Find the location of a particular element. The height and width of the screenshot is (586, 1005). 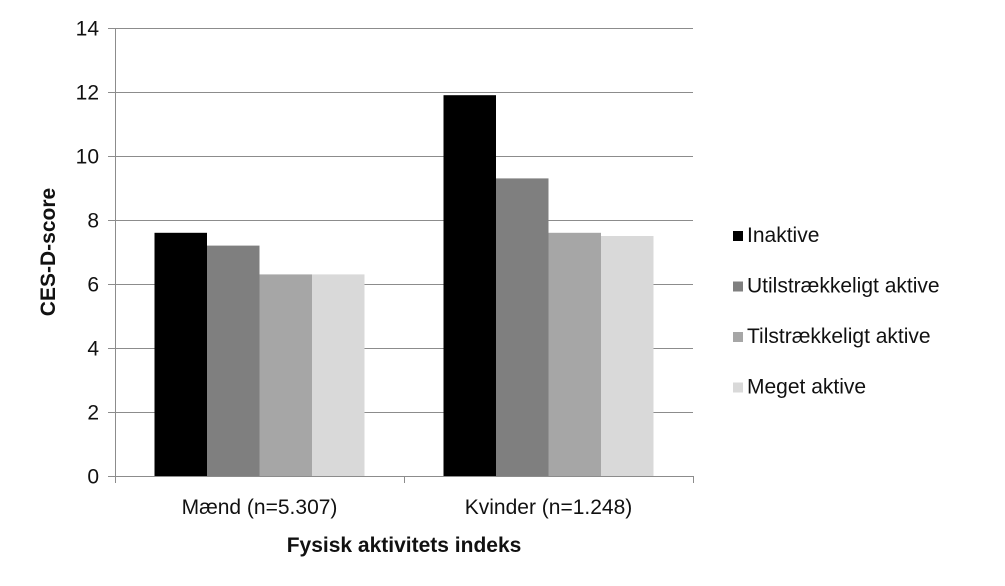

legend-label: Tilstrækkeligt aktive is located at coordinates (839, 336).